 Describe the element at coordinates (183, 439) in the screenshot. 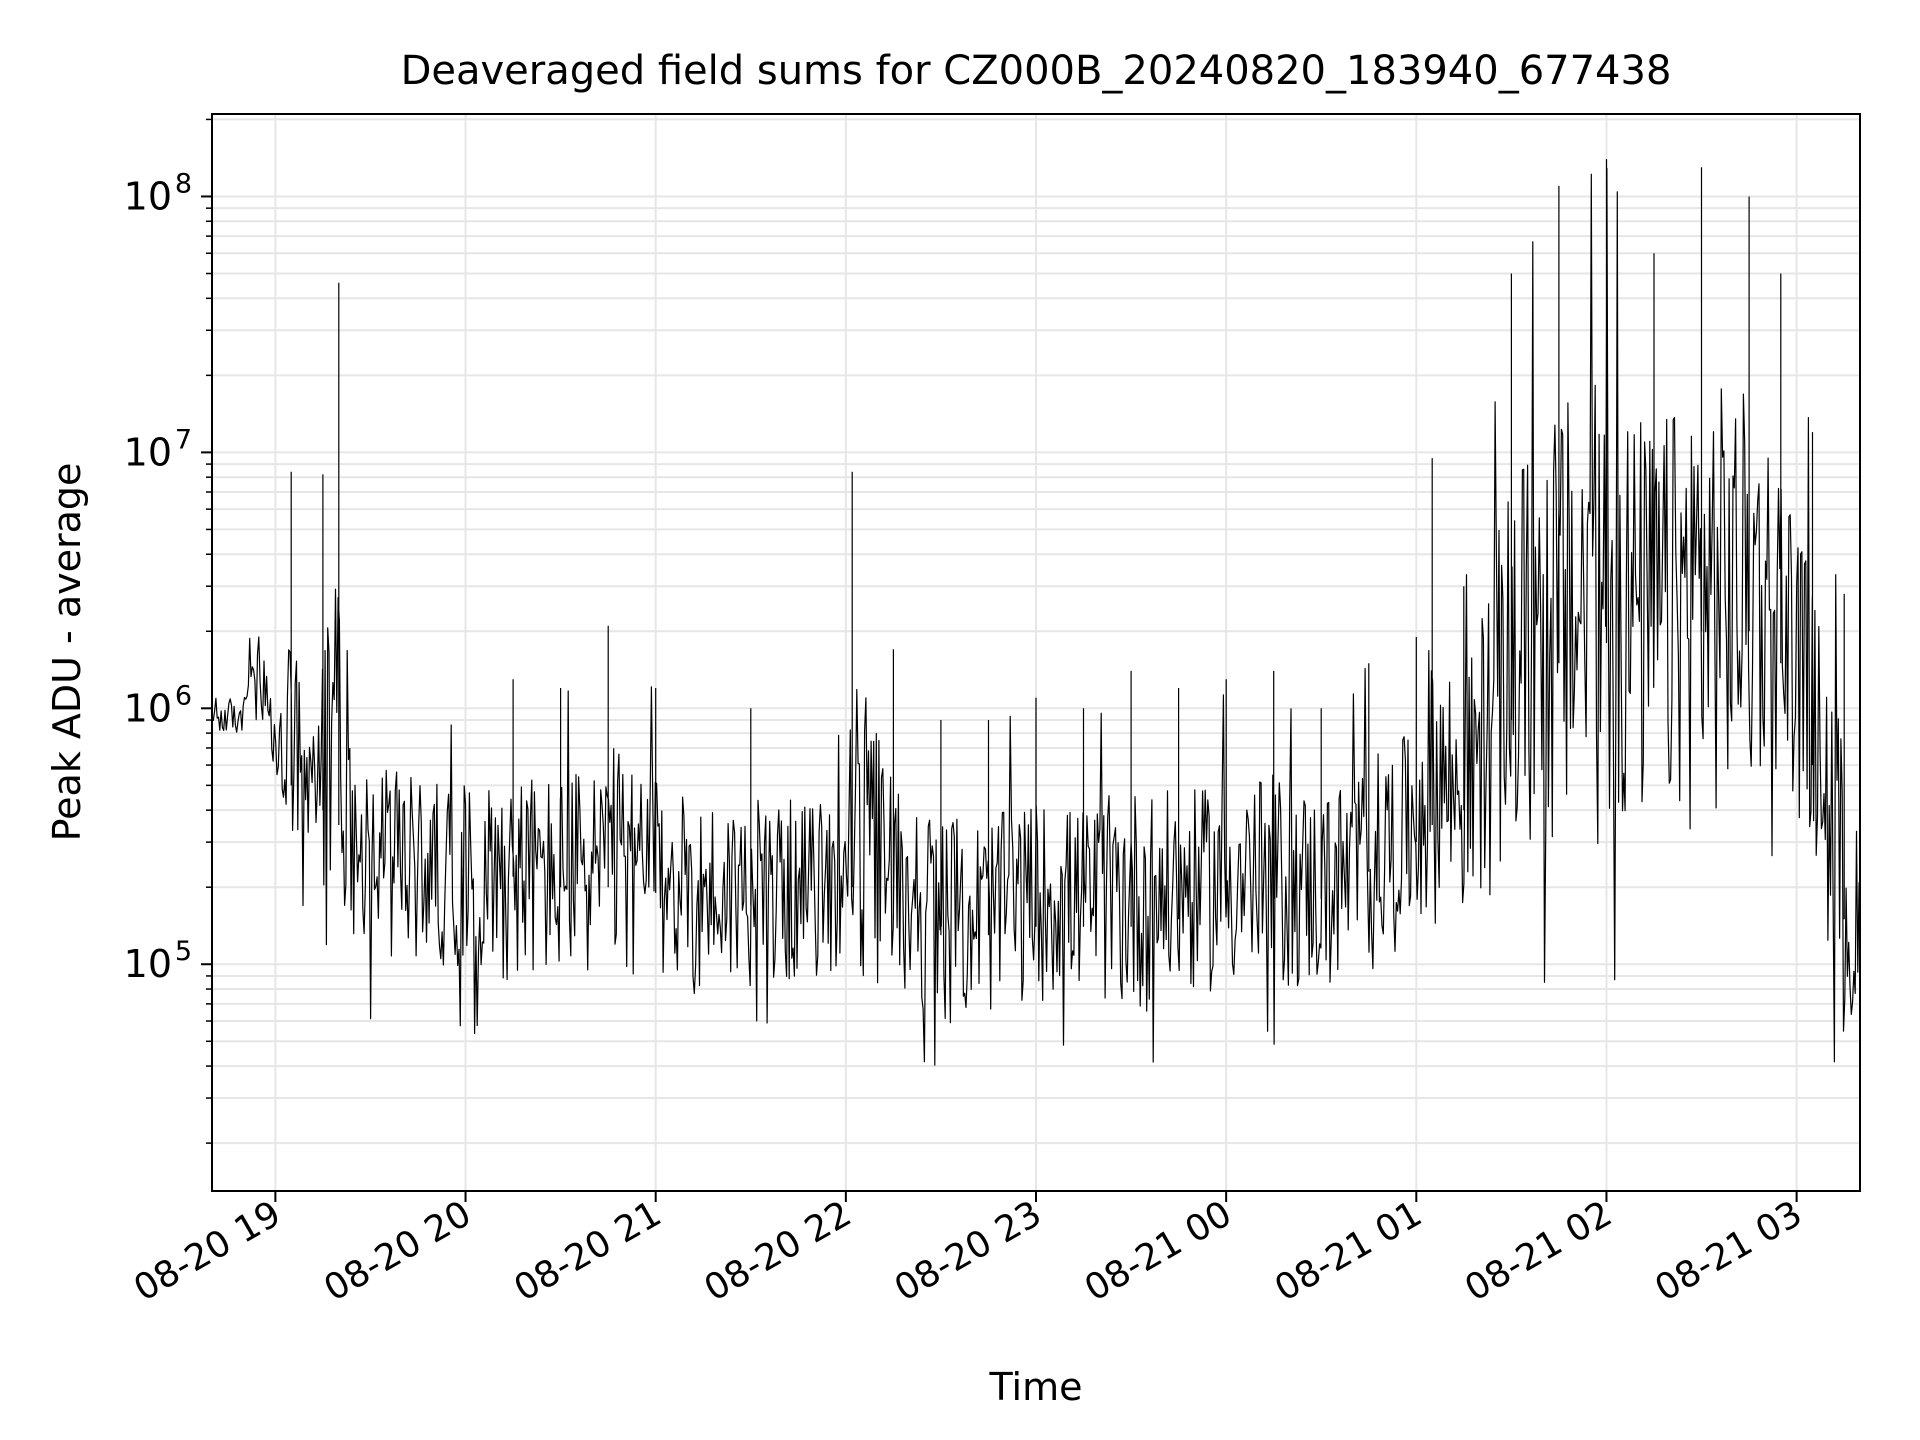

I see `y-tick-label-exponent: 7` at that location.